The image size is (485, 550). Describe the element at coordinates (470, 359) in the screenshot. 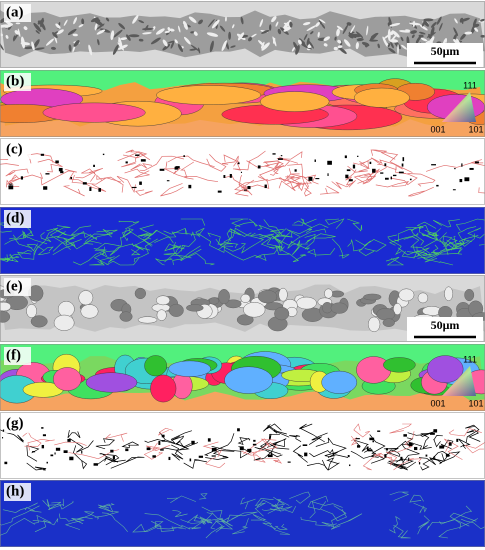

I see `legend-top: 111` at that location.